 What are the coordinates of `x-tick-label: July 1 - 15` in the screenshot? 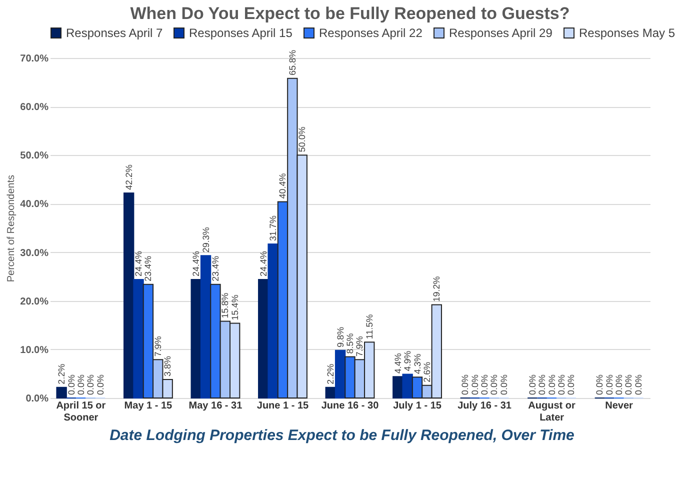 It's located at (417, 406).